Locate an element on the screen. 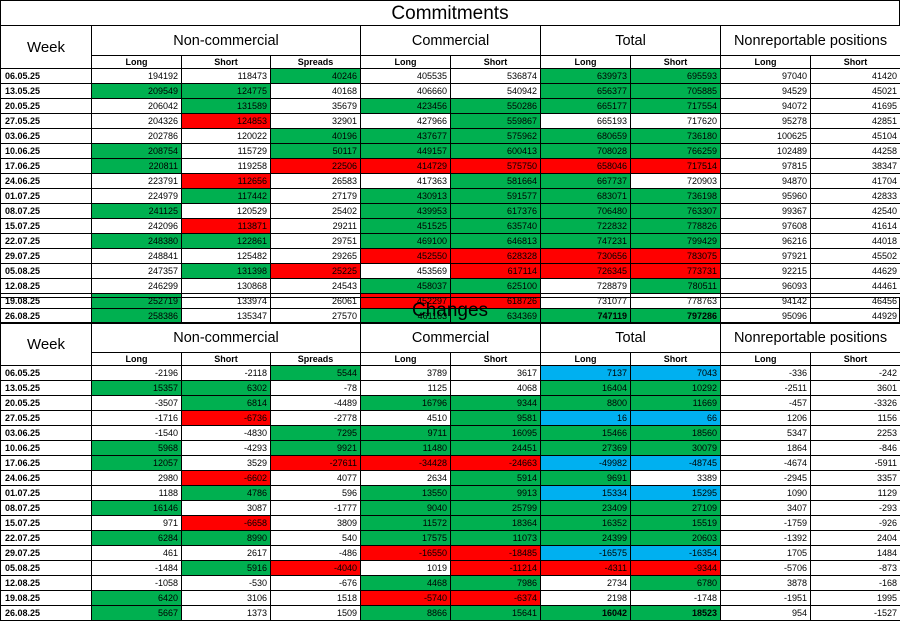 The image size is (900, 621). nonreportable-long-cell: -457 is located at coordinates (766, 403).